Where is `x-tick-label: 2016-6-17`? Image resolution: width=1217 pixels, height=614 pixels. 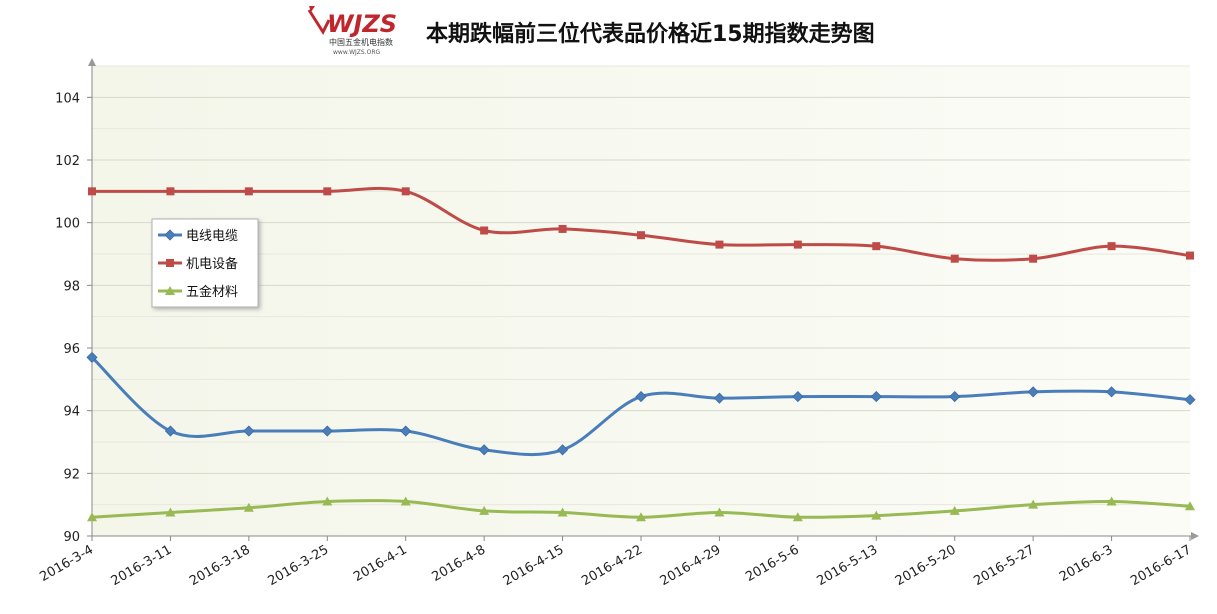
x-tick-label: 2016-6-17 is located at coordinates (1161, 565).